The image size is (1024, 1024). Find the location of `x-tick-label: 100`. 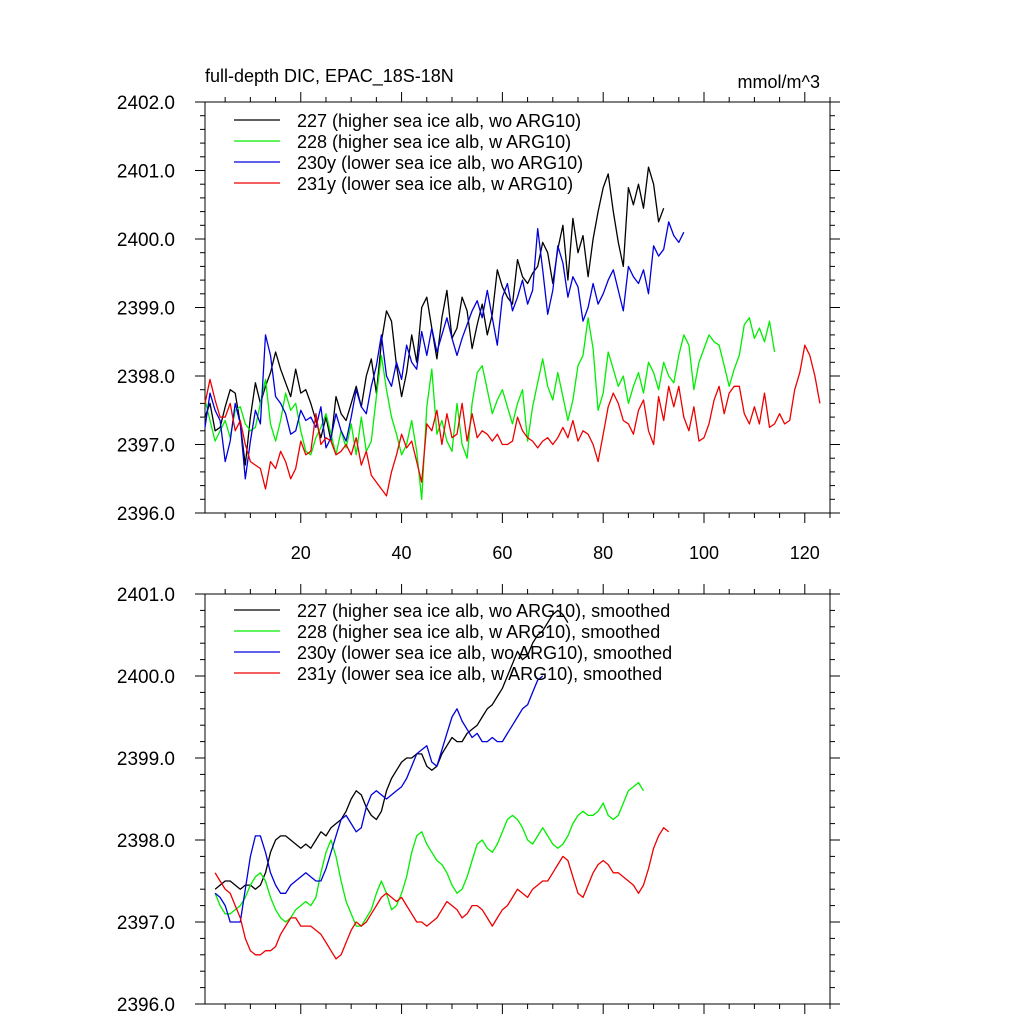

x-tick-label: 100 is located at coordinates (704, 553).